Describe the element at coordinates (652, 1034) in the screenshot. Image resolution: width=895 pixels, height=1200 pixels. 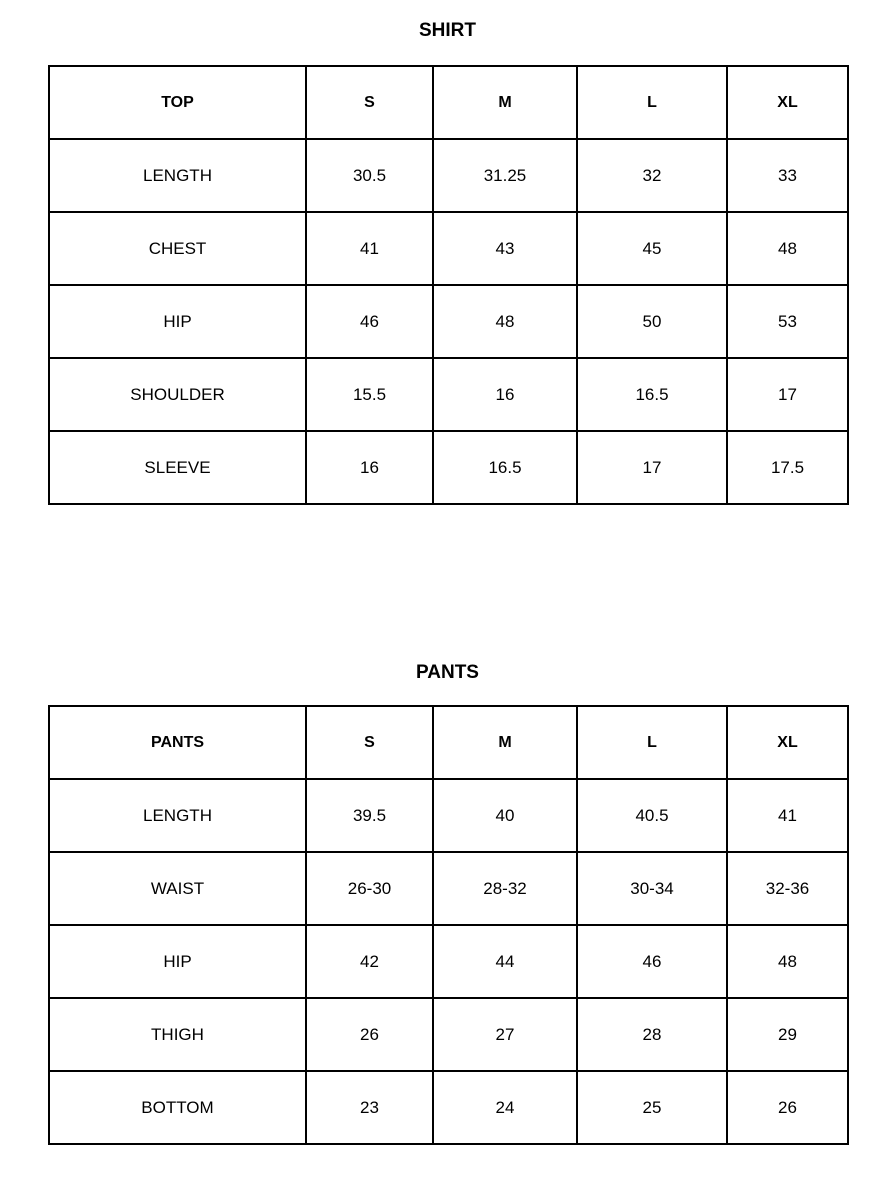
I see `size-value: 28` at that location.